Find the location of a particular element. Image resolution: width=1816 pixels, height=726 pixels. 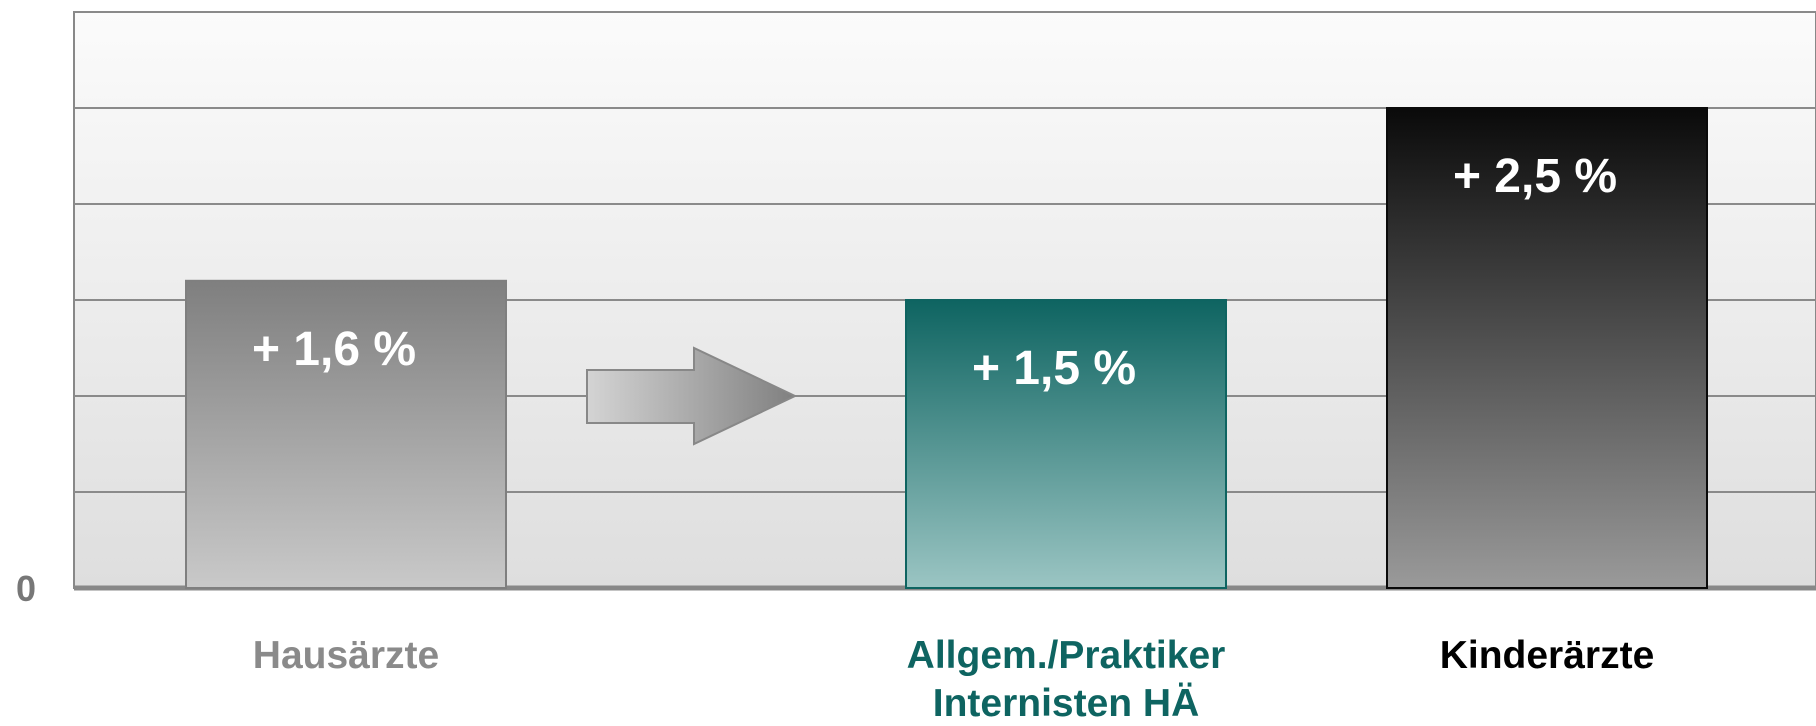

data-label: + 1,6 % is located at coordinates (334, 349).